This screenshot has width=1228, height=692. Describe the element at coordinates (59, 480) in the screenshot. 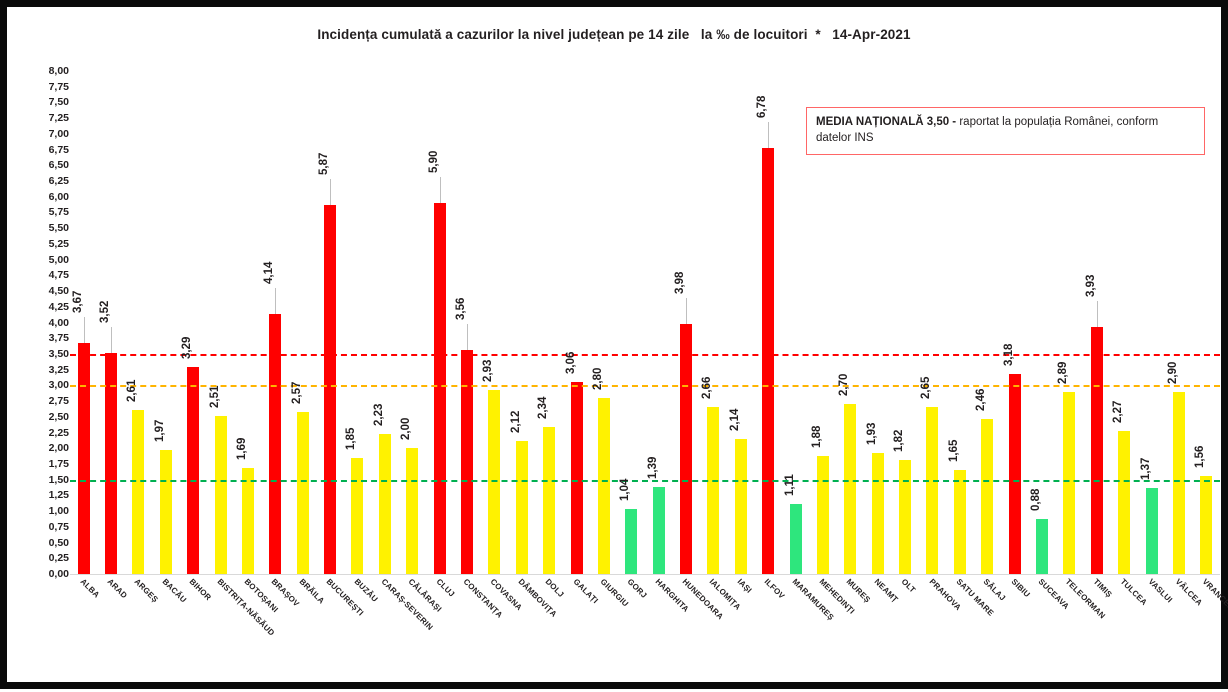

I see `y-axis-tick: 1,50` at that location.